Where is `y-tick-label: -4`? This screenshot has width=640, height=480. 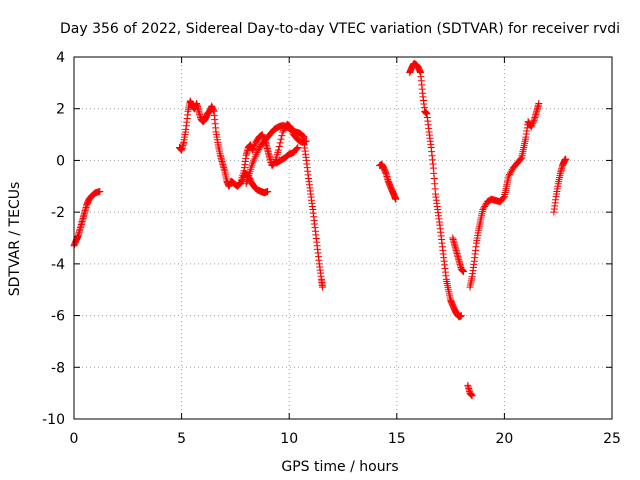
y-tick-label: -4 is located at coordinates (58, 265).